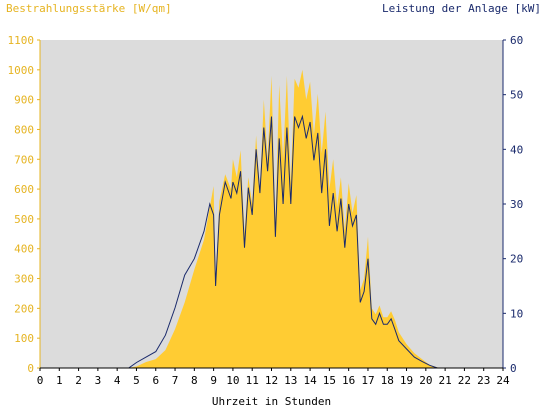  Describe the element at coordinates (387, 380) in the screenshot. I see `x-tick-label: 18` at that location.